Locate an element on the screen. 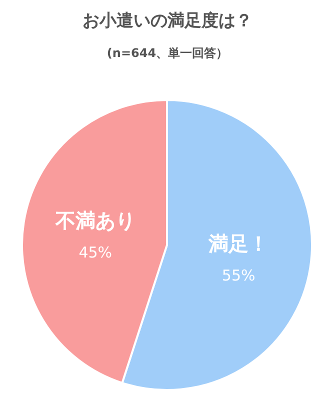 The width and height of the screenshot is (335, 403). slice-label: 不満あり is located at coordinates (95, 220).